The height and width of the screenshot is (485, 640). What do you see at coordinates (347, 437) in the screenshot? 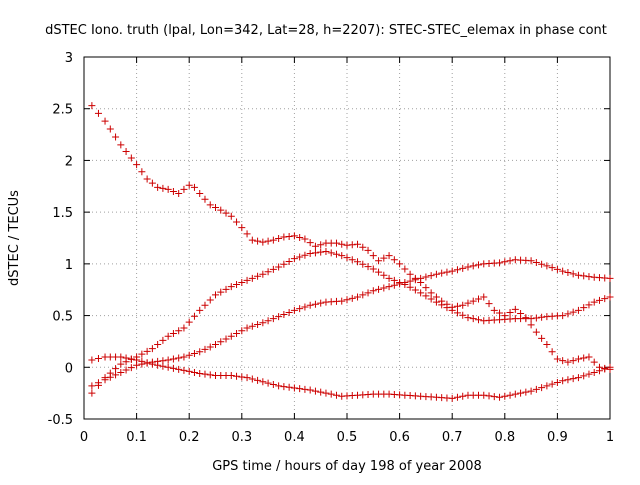
I see `x-tick-label: 0.5` at bounding box center [347, 437].